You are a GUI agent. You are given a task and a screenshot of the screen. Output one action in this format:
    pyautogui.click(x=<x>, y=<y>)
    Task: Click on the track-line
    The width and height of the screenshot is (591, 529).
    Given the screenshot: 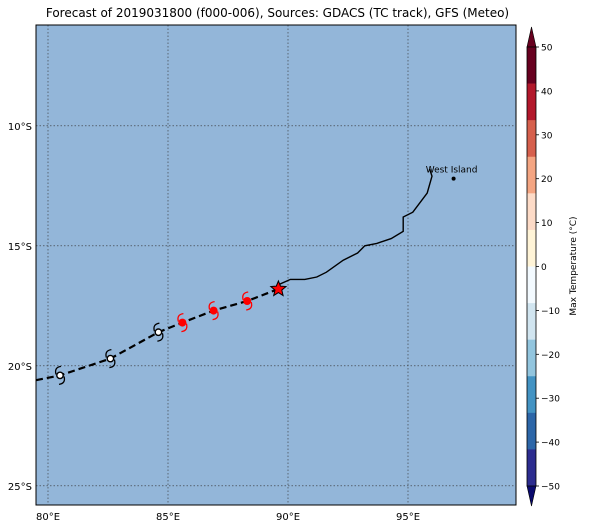 What is the action you would take?
    pyautogui.click(x=157, y=334)
    